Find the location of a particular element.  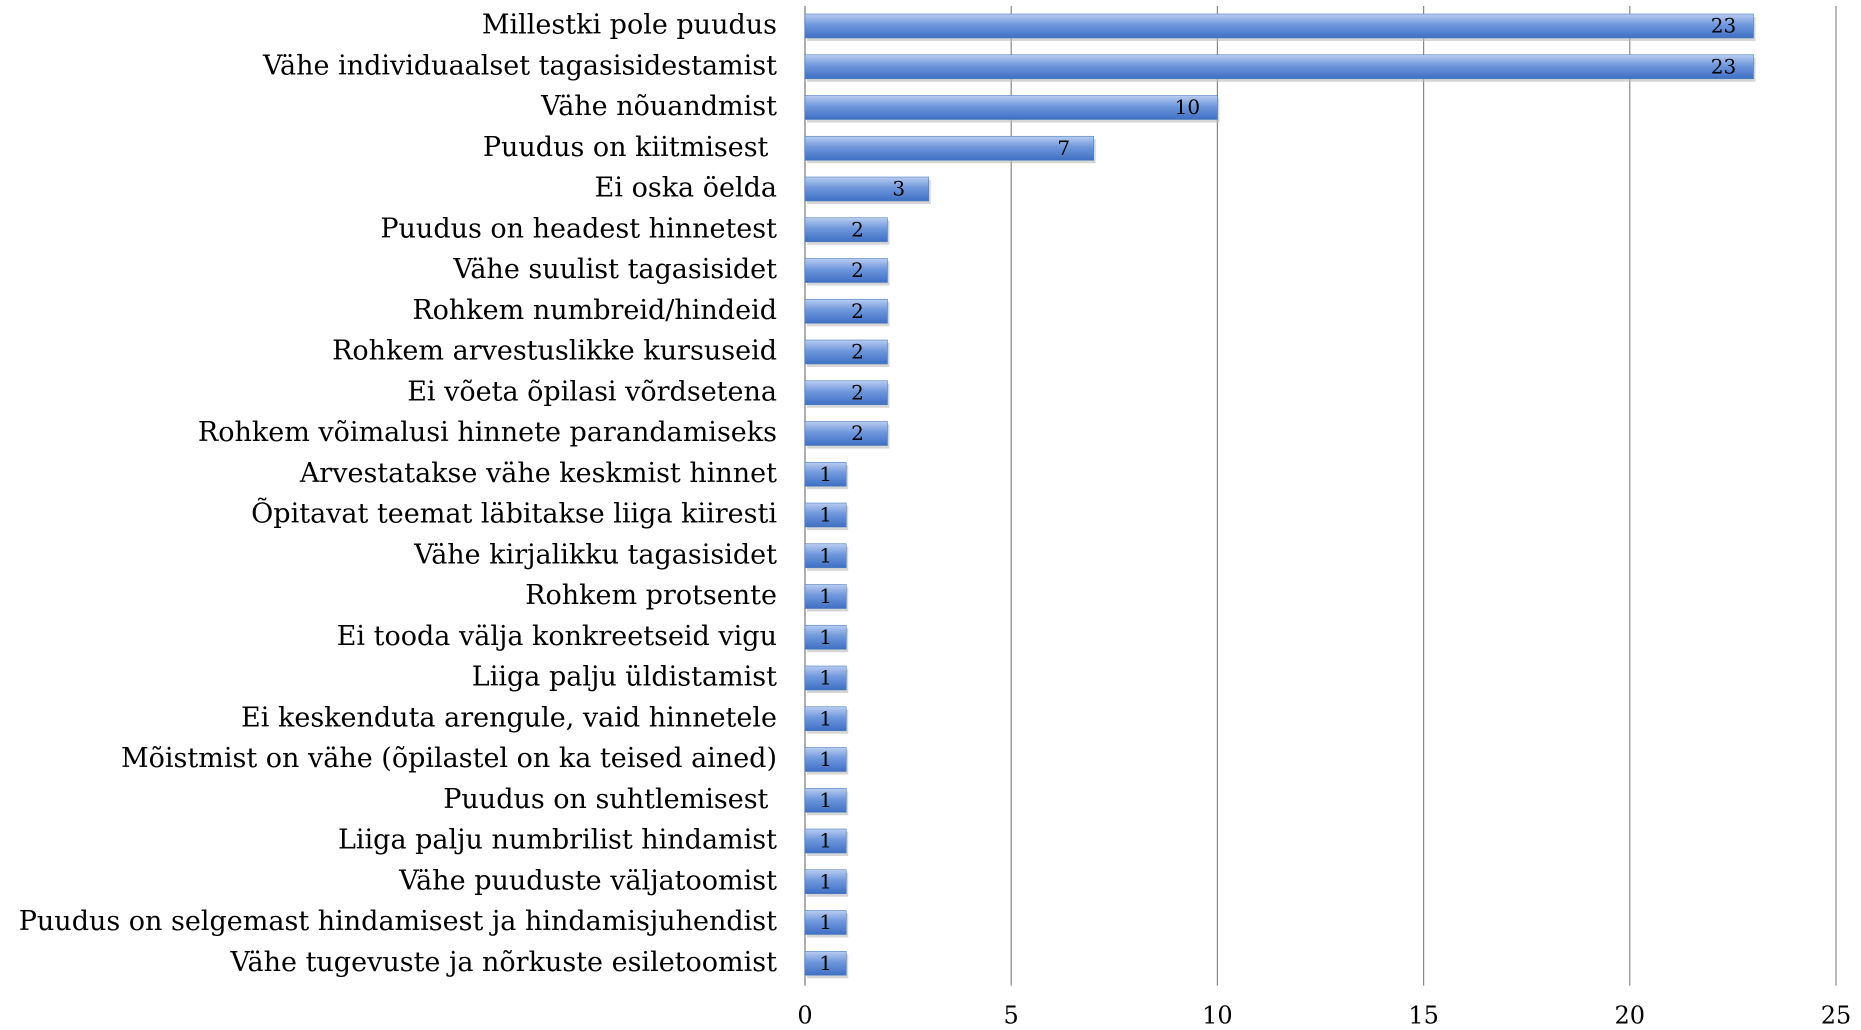

y-tick-label: Vähe puuduste väljatoomist is located at coordinates (587, 880).